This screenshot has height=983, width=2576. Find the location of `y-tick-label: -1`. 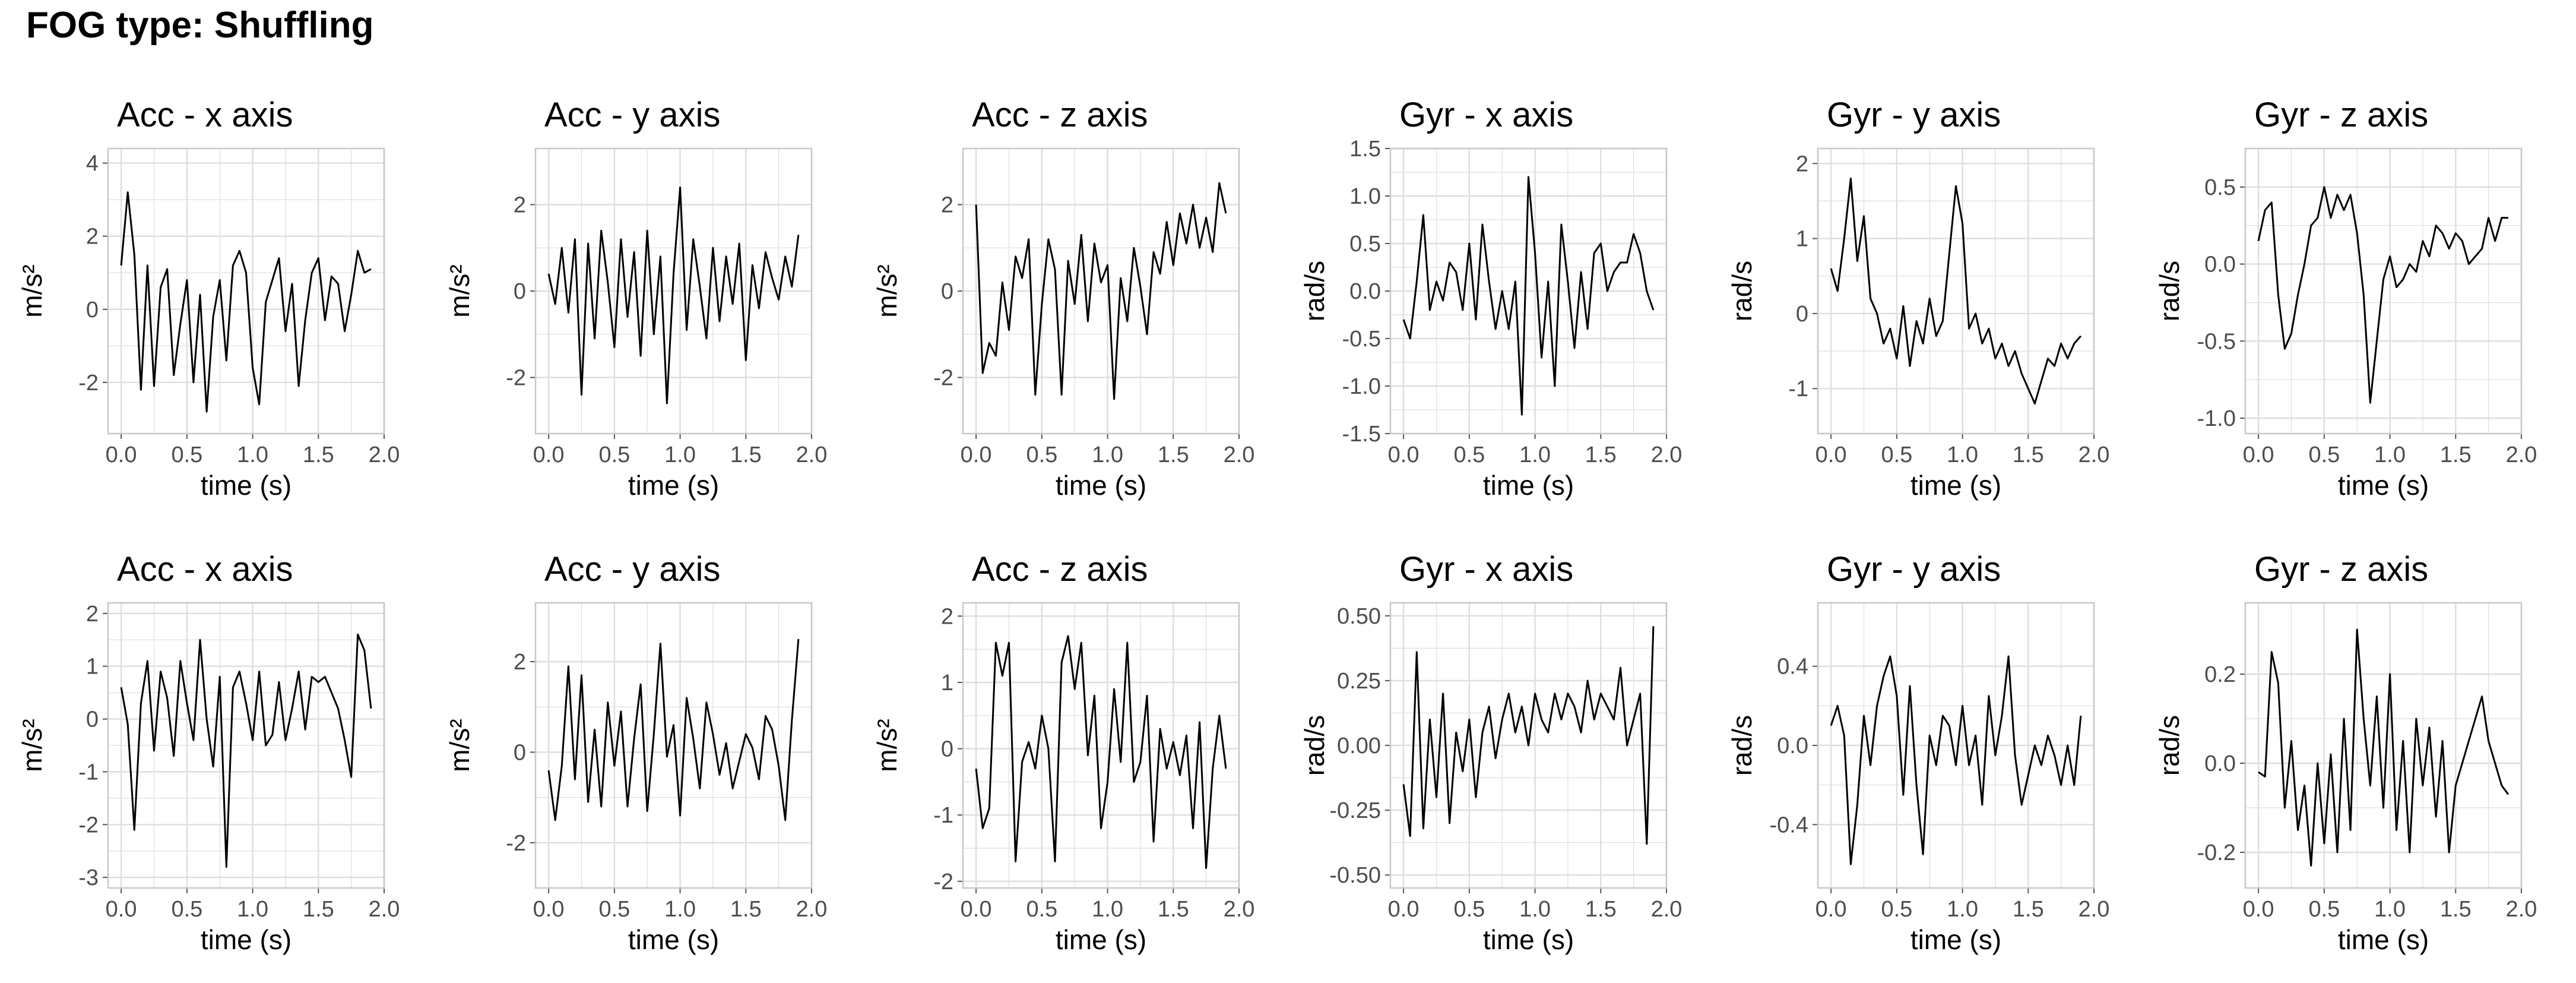

y-tick-label: -1 is located at coordinates (88, 773).